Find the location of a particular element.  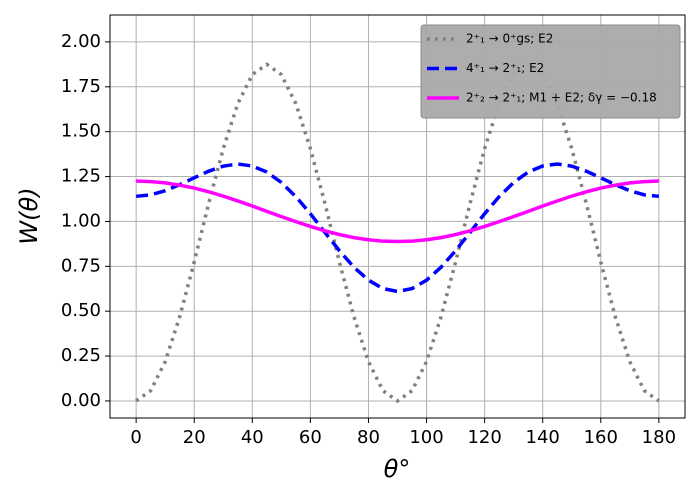

legend-label: 2⁺₁ → 0⁺gs; E2 is located at coordinates (509, 39).